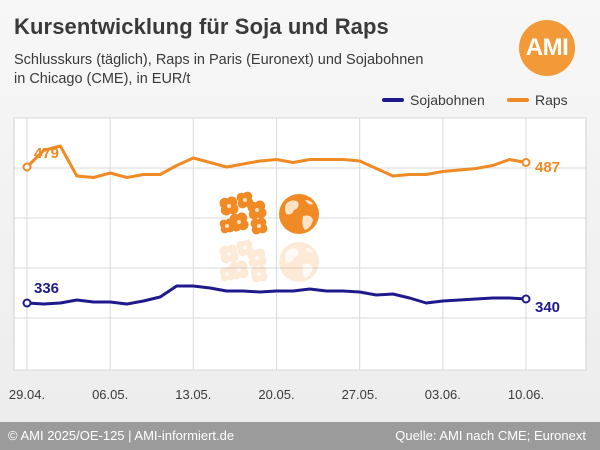 The width and height of the screenshot is (600, 450). What do you see at coordinates (360, 394) in the screenshot?
I see `x-tick-label: 27.05.` at bounding box center [360, 394].